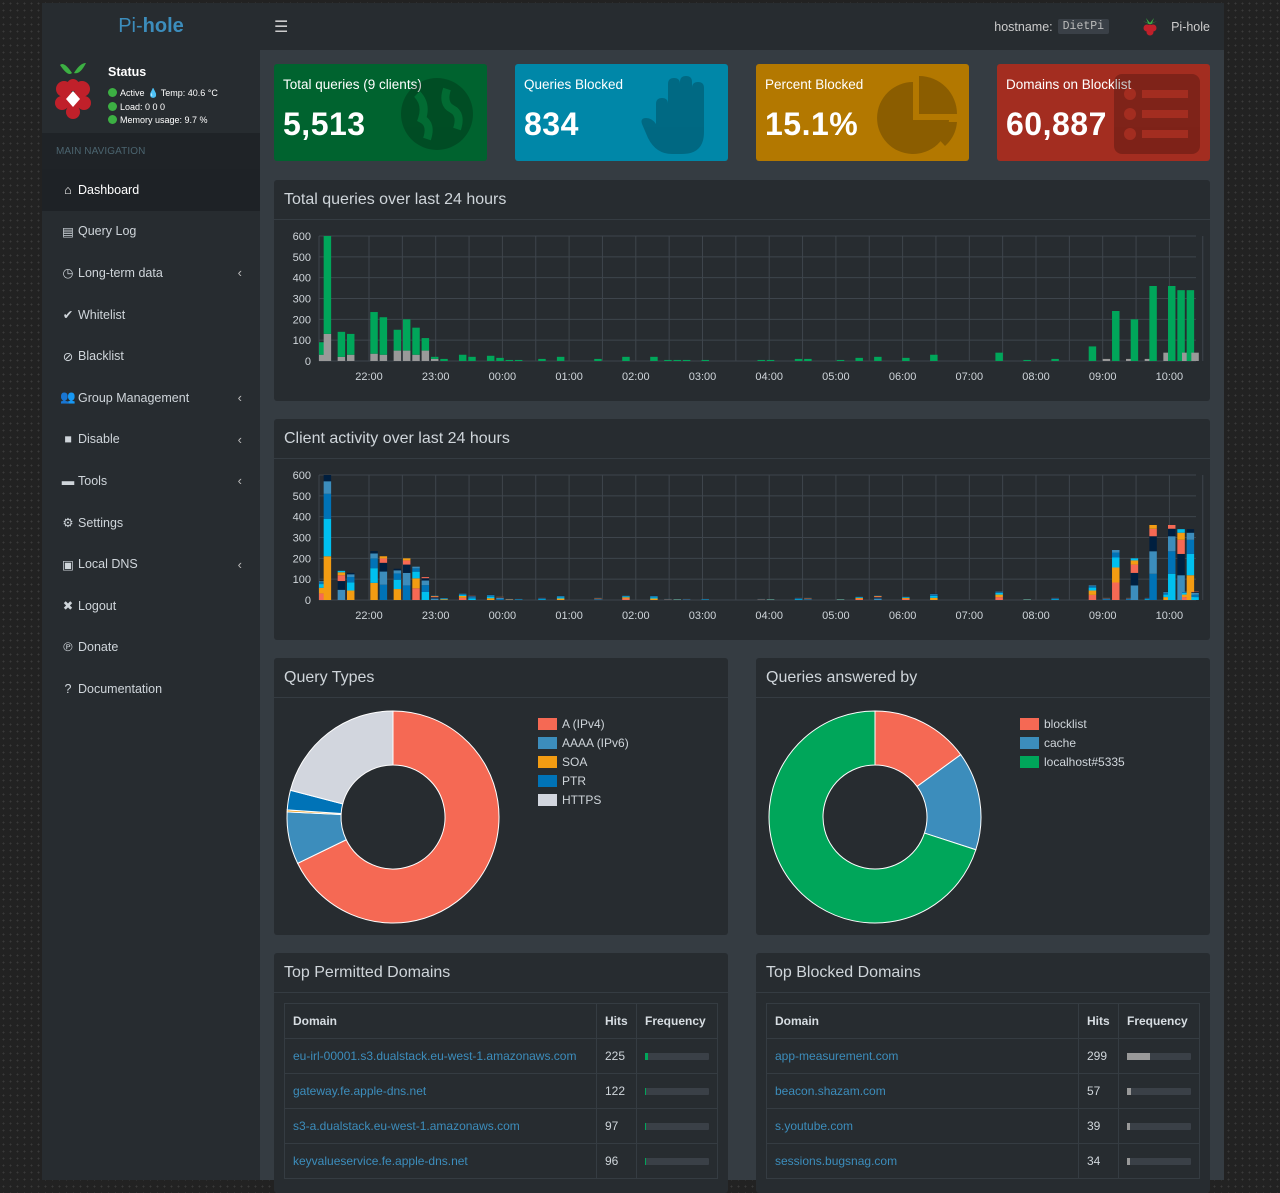 This screenshot has height=1193, width=1280. I want to click on sidebar-item-settings: ⚙Settings, so click(151, 523).